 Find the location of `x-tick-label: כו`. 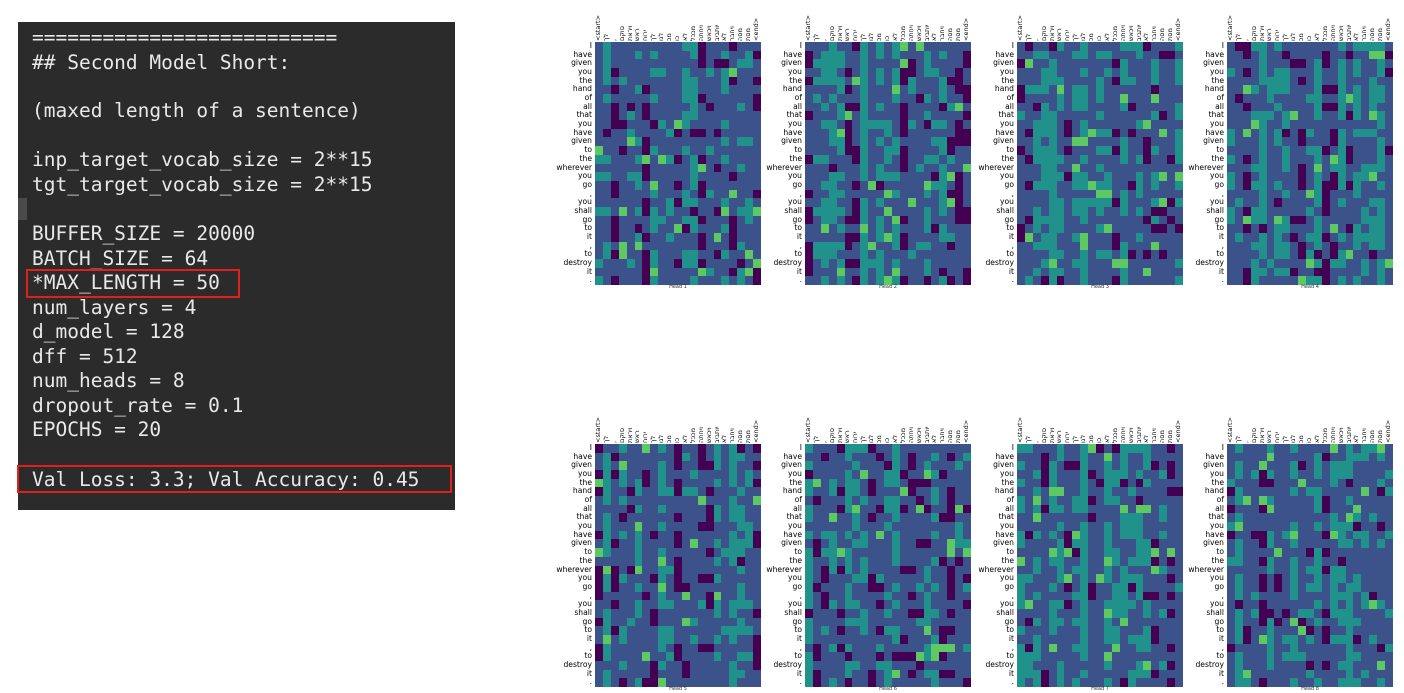

x-tick-label: כו is located at coordinates (887, 440).